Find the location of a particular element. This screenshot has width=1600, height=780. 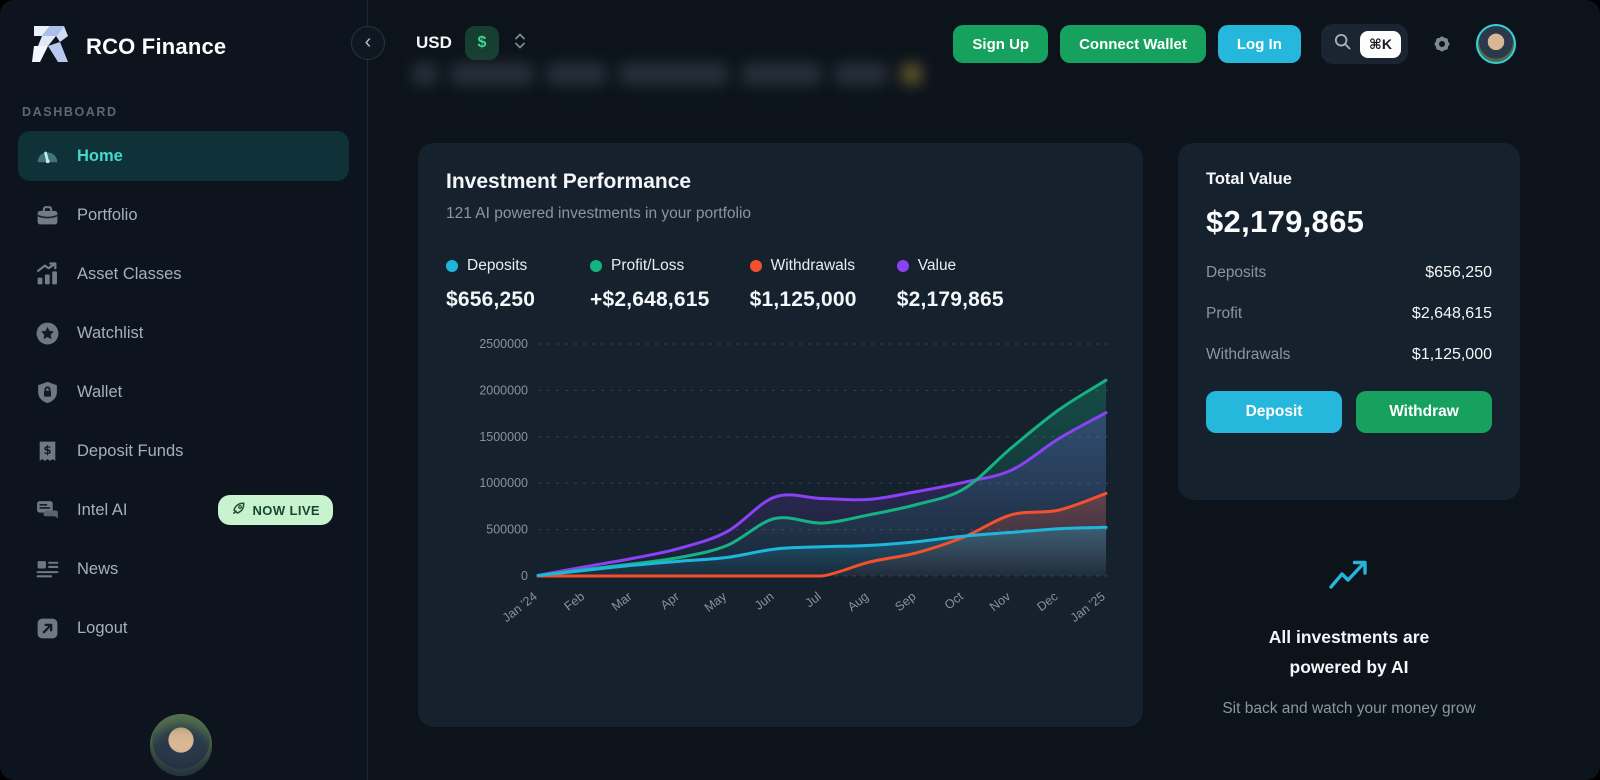

sidebar-item-intel-ai: Intel AI NOW LIVE is located at coordinates (183, 510).